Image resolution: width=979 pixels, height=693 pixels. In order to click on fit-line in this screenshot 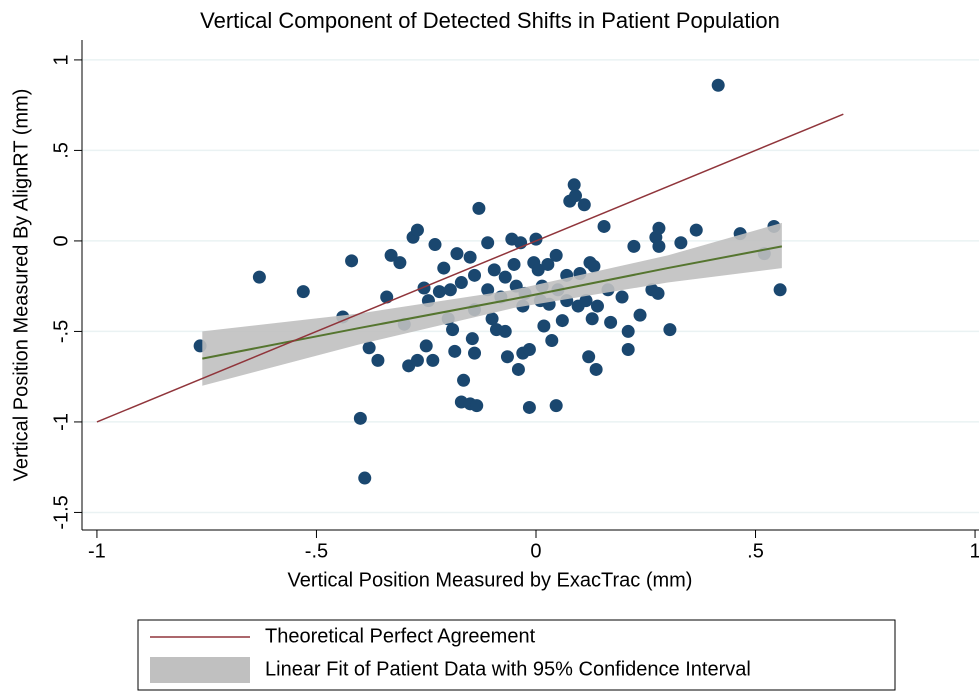, I will do `click(492, 302)`.